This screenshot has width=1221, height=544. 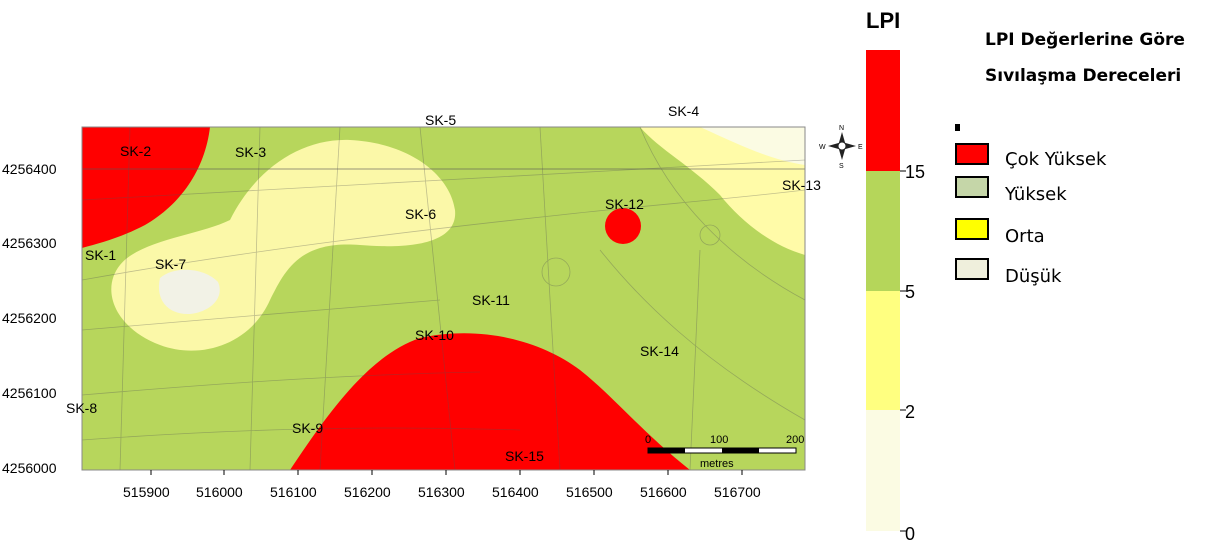 I want to click on legend-swatch-cok-yuksek, so click(x=972, y=154).